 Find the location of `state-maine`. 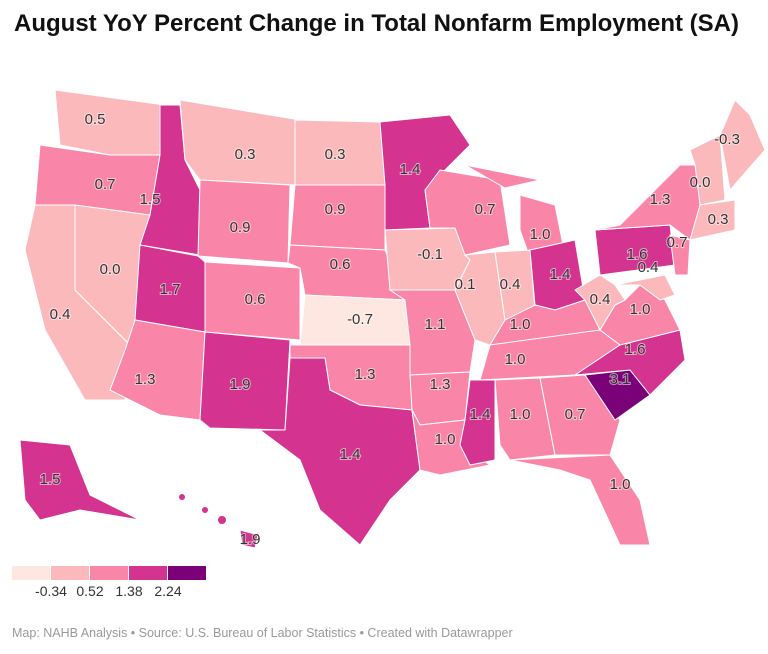

state-maine is located at coordinates (742, 145).